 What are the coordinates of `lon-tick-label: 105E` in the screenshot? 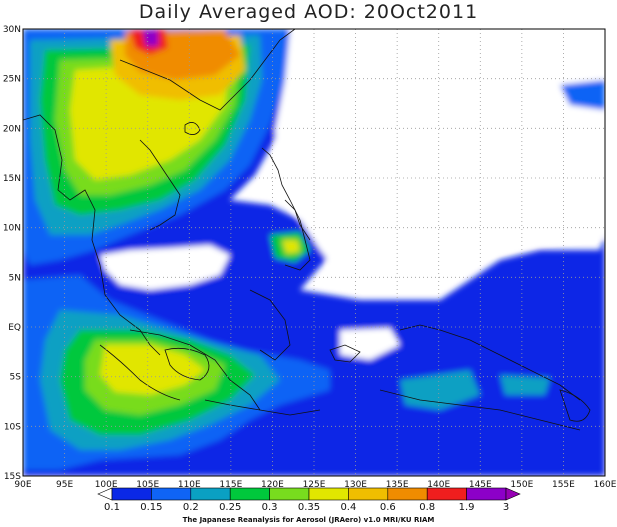 It's located at (147, 485).